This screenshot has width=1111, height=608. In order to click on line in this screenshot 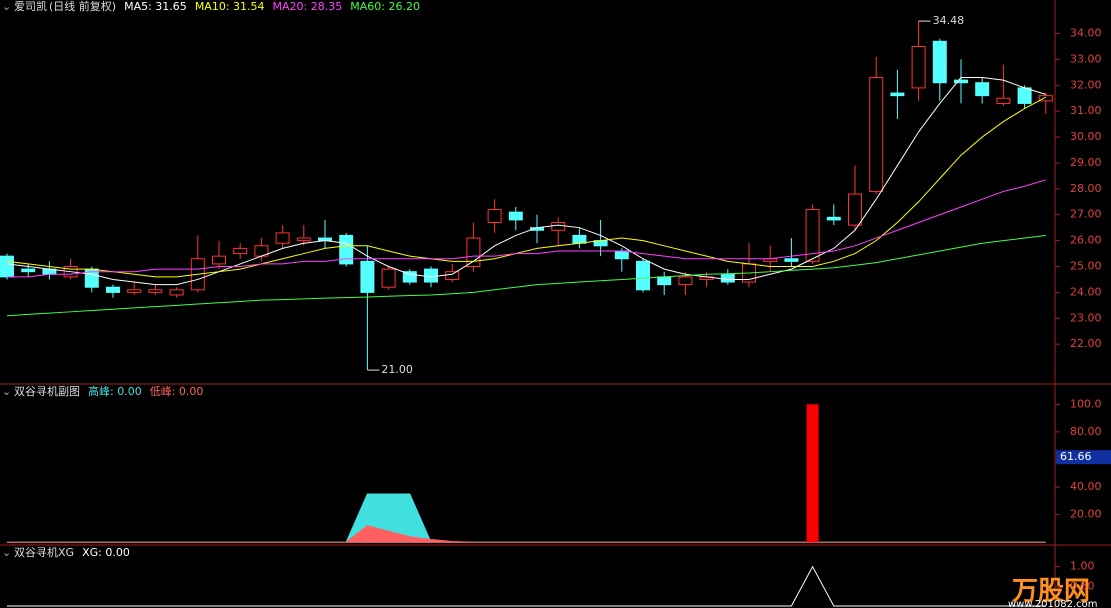, I will do `click(526, 586)`.